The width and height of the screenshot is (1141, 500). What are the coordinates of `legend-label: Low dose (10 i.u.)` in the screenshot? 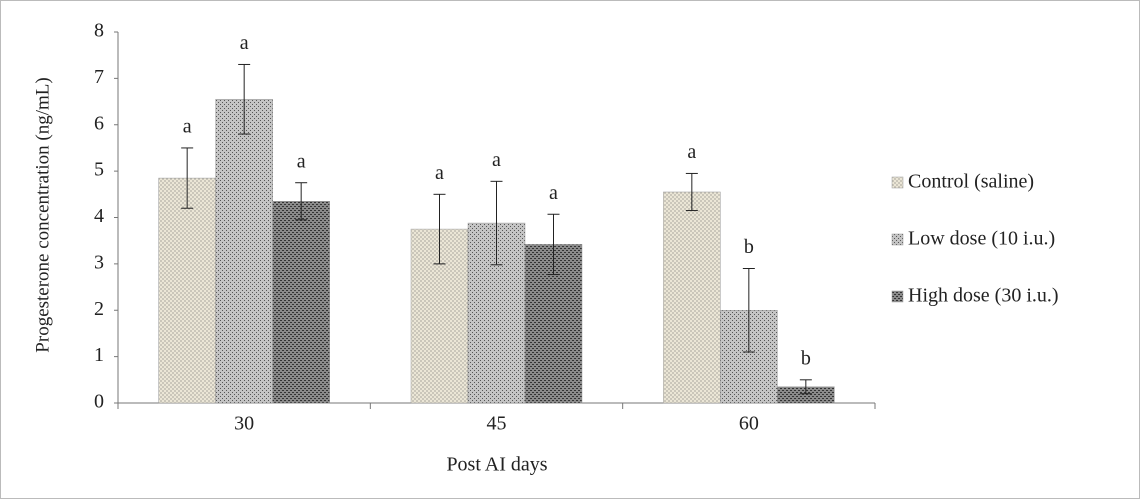 It's located at (981, 239).